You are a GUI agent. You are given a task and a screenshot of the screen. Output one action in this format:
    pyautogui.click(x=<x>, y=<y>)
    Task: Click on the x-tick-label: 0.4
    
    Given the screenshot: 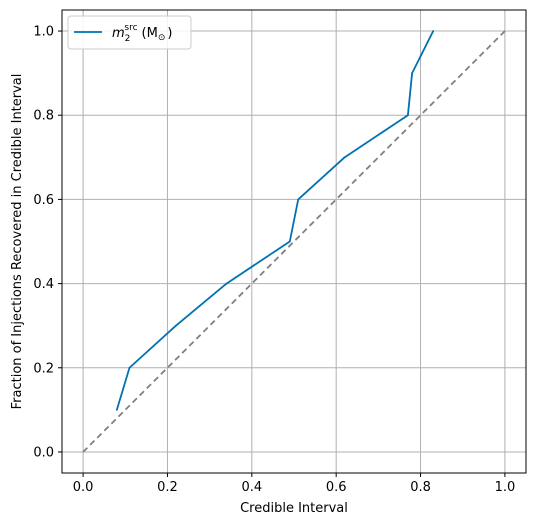 What is the action you would take?
    pyautogui.click(x=251, y=487)
    